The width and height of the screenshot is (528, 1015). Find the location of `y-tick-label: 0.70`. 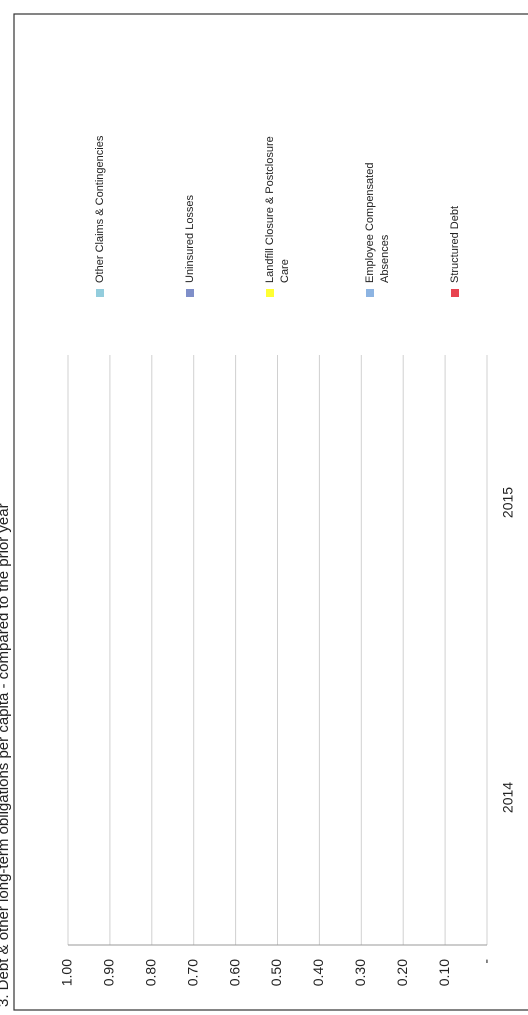

y-tick-label: 0.70 is located at coordinates (192, 972).